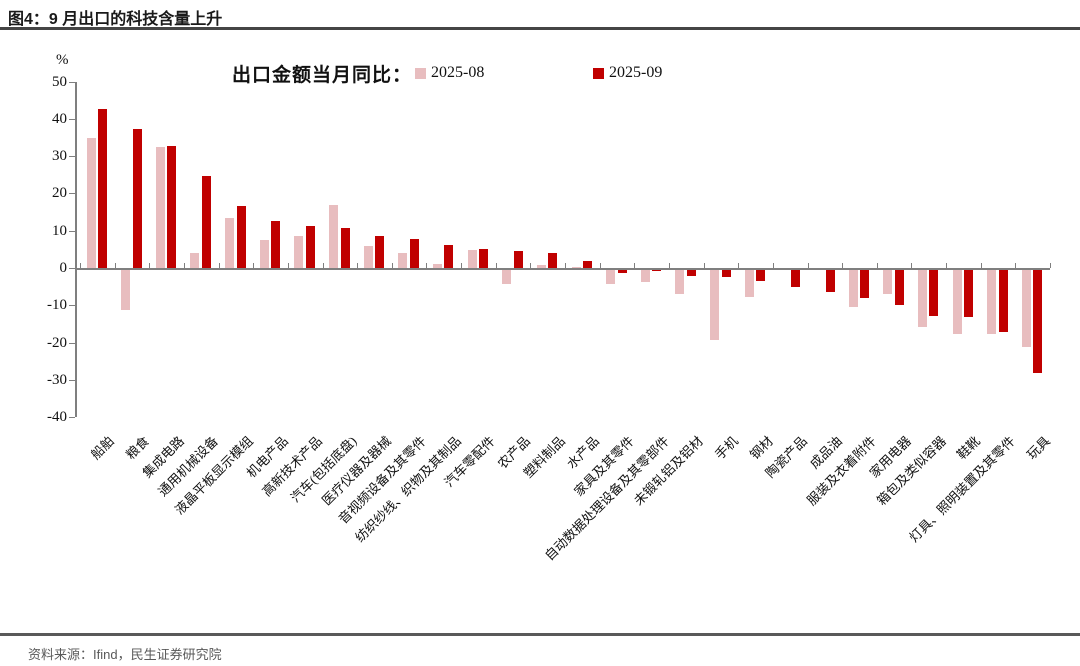 This screenshot has height=666, width=1080. I want to click on title-rule, so click(540, 28).